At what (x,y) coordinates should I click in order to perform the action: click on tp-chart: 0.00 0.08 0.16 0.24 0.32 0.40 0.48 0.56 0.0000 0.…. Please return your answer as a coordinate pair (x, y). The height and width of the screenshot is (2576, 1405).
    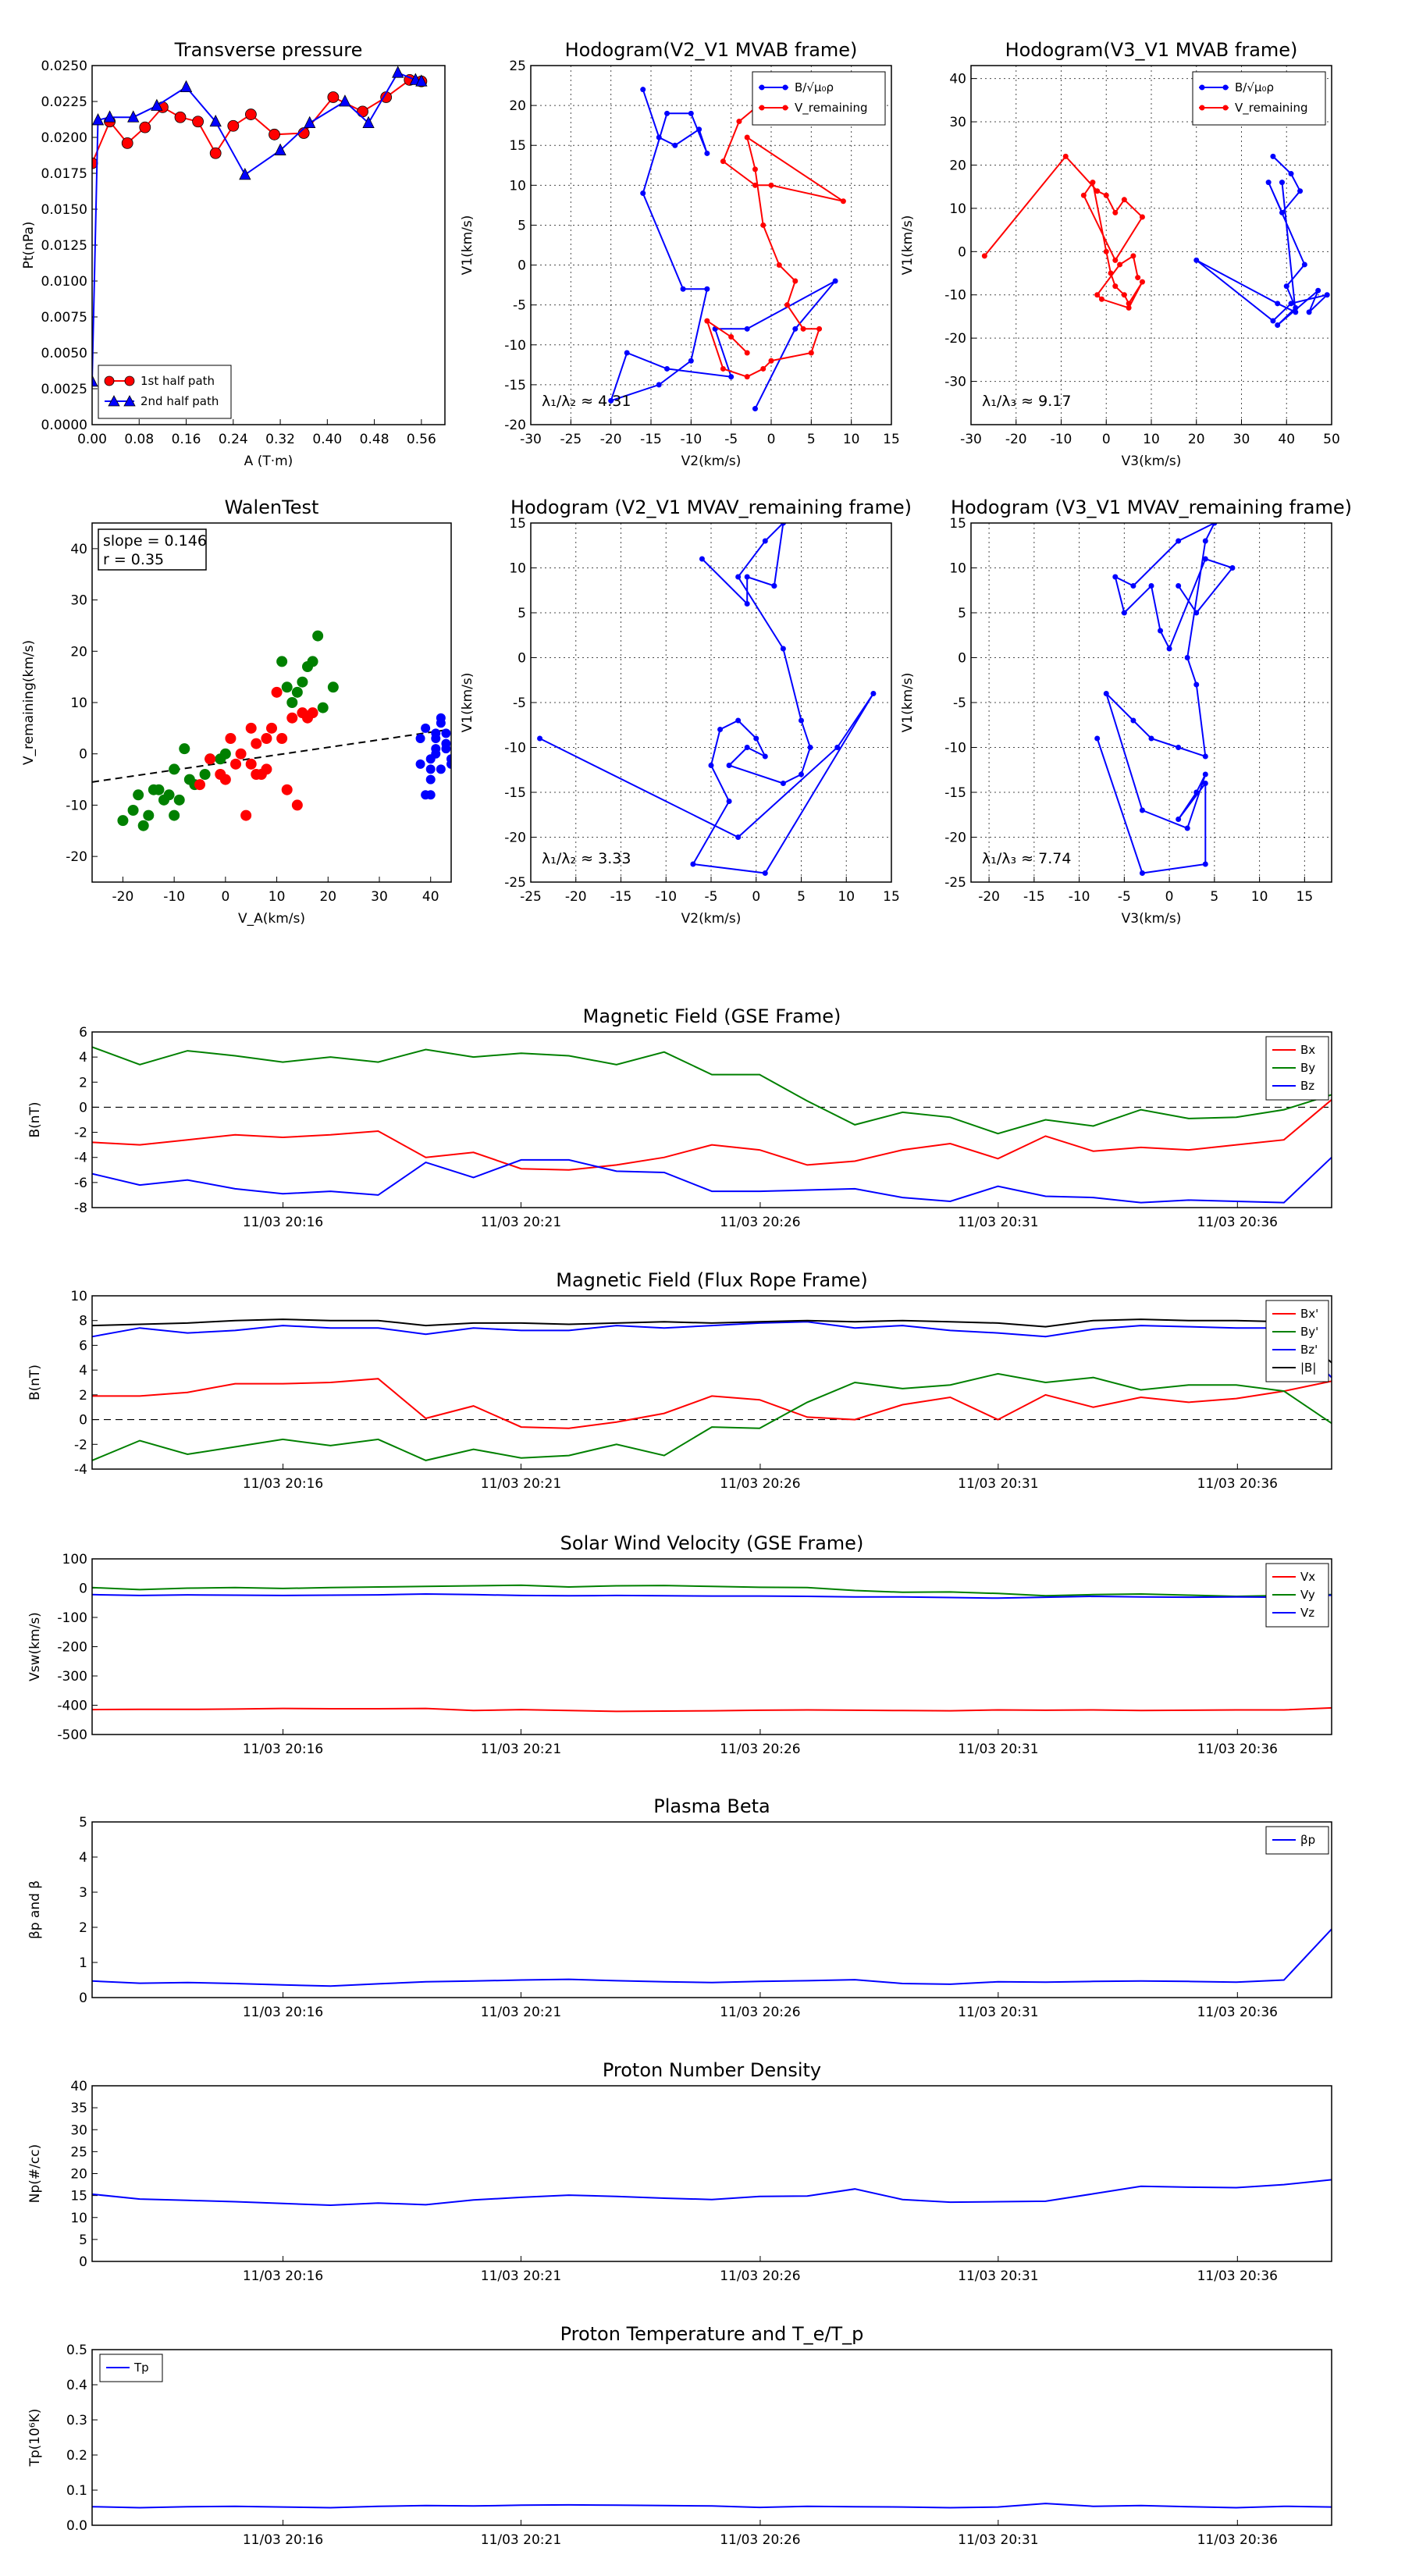
    Looking at the image, I should click on (234, 254).